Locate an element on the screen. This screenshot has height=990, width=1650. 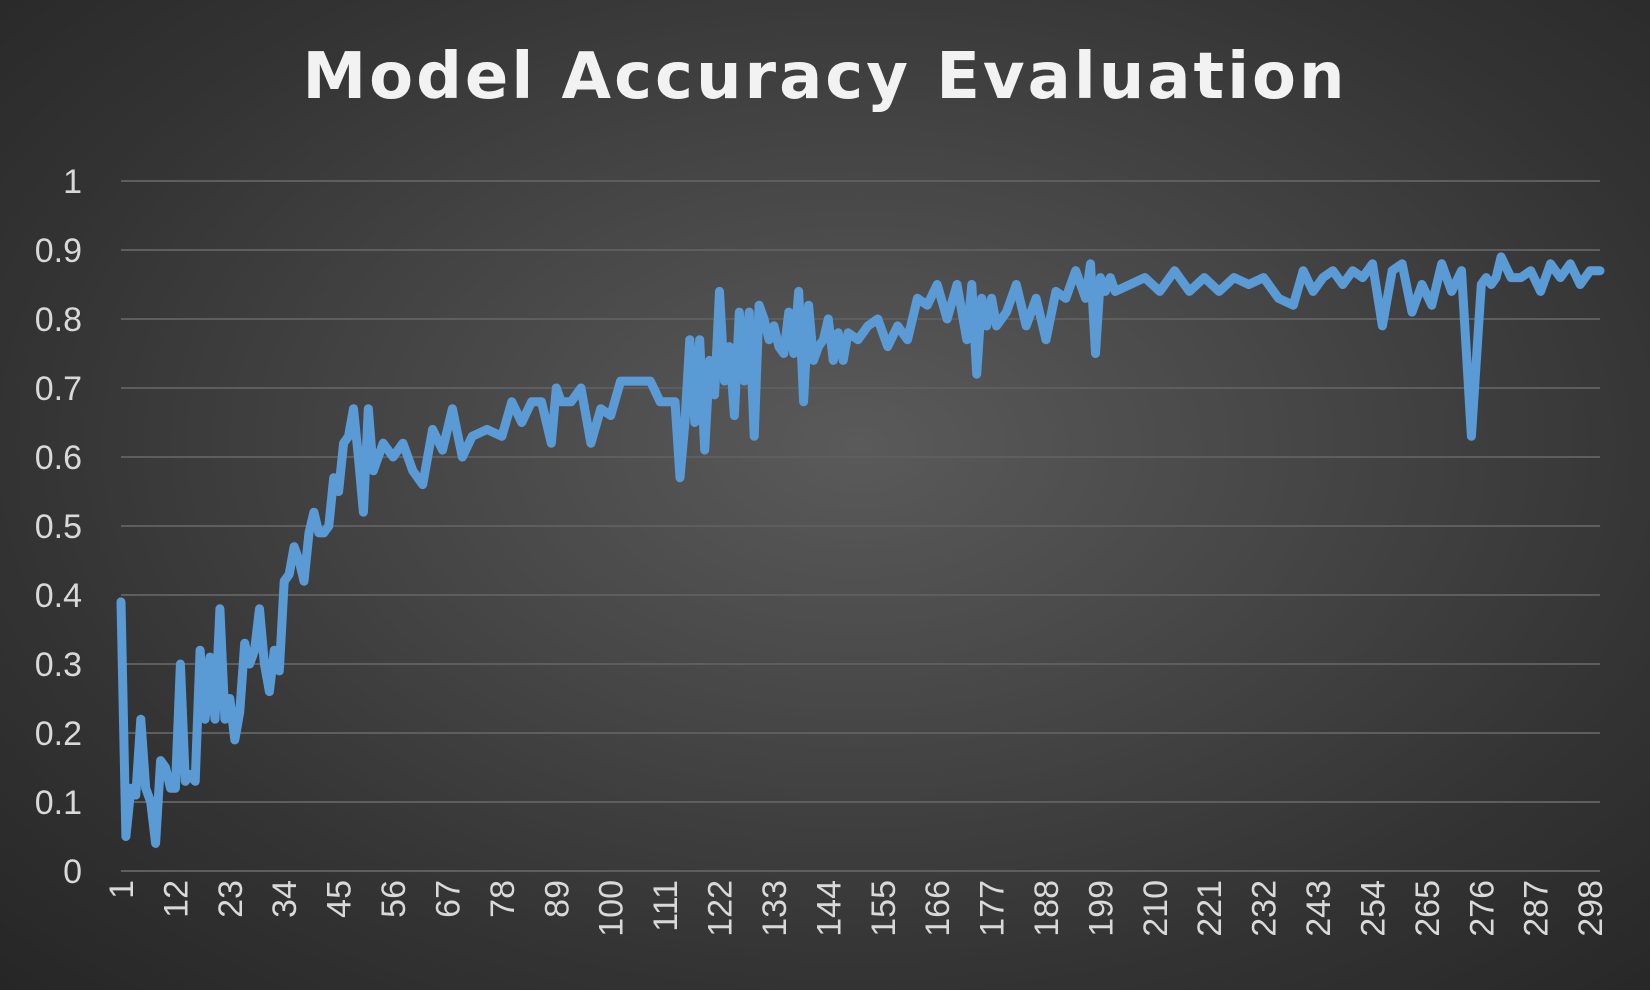
x-tick-label: 210 is located at coordinates (1156, 908).